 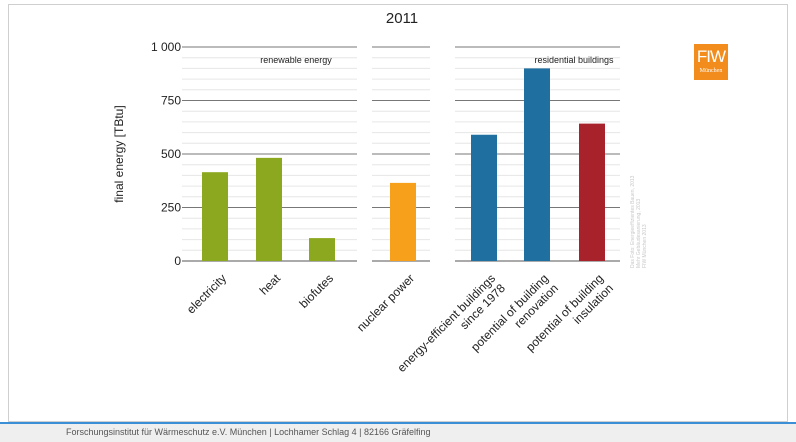 I want to click on logo-subtitle: München, so click(x=711, y=71).